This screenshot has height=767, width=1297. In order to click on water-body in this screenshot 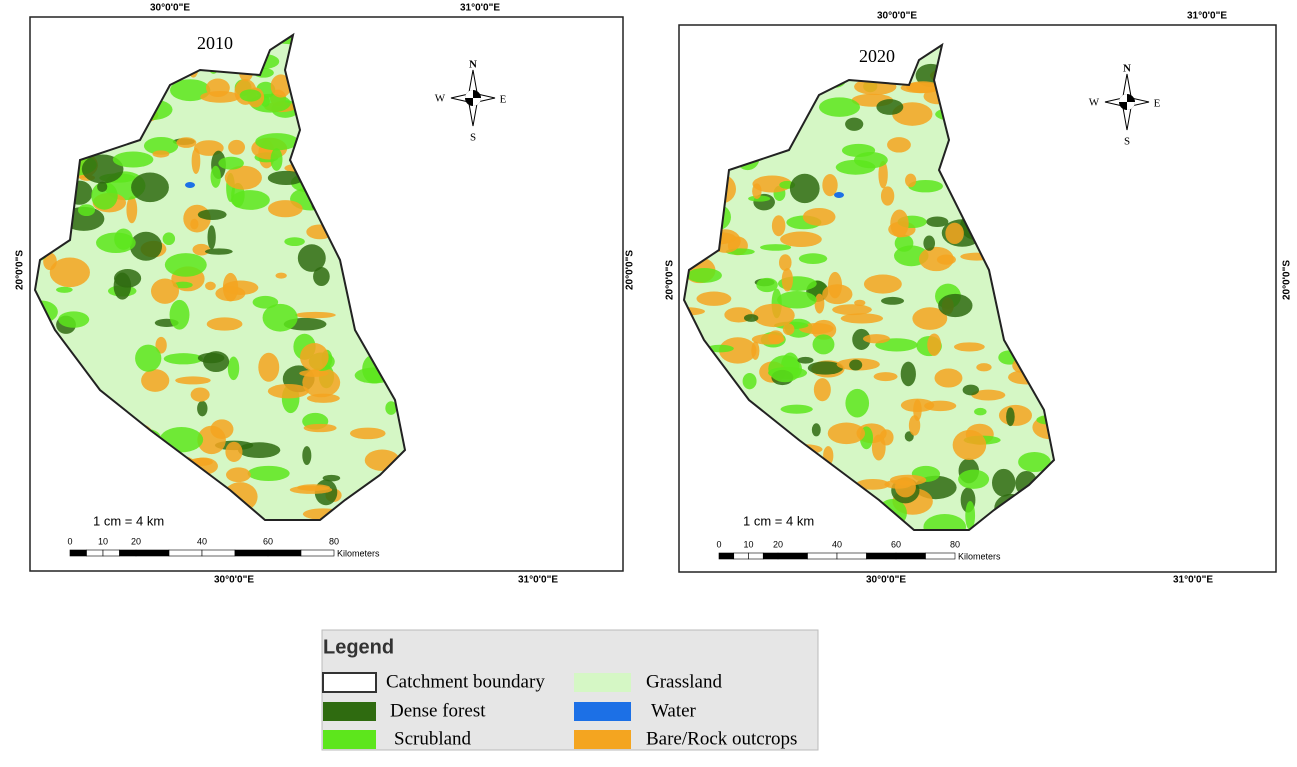, I will do `click(839, 195)`.